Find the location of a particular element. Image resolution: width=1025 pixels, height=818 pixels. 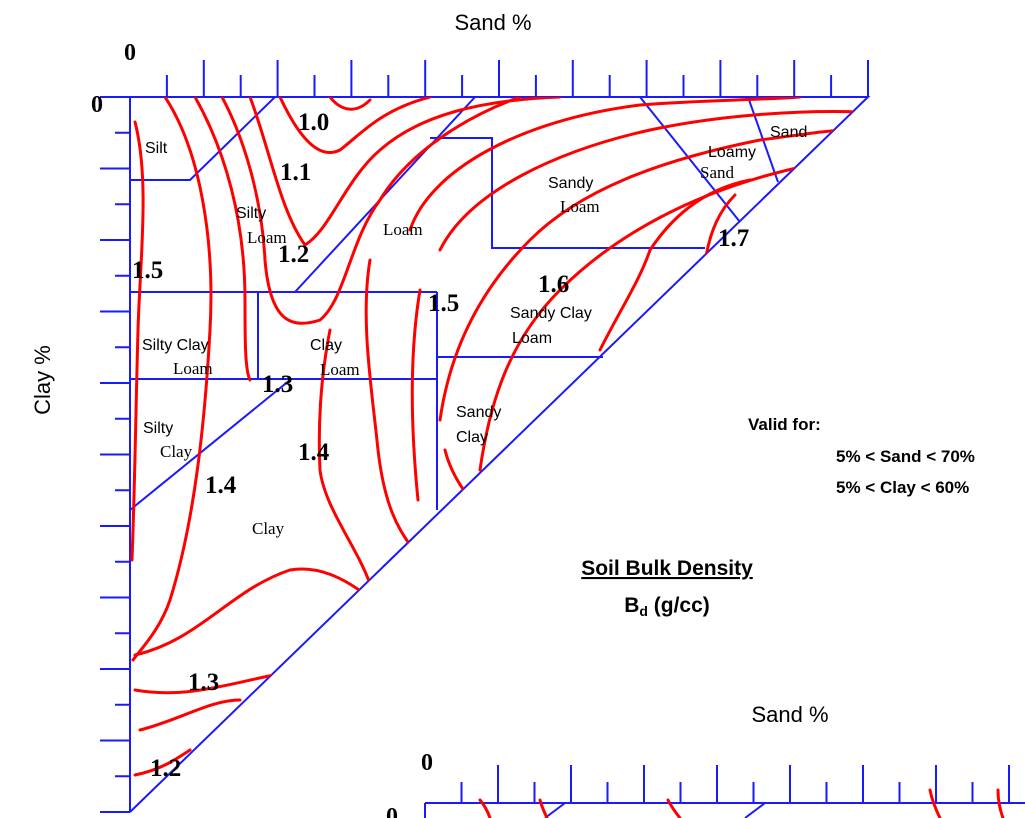

subtitle: Bd (g/cc) is located at coordinates (667, 606).